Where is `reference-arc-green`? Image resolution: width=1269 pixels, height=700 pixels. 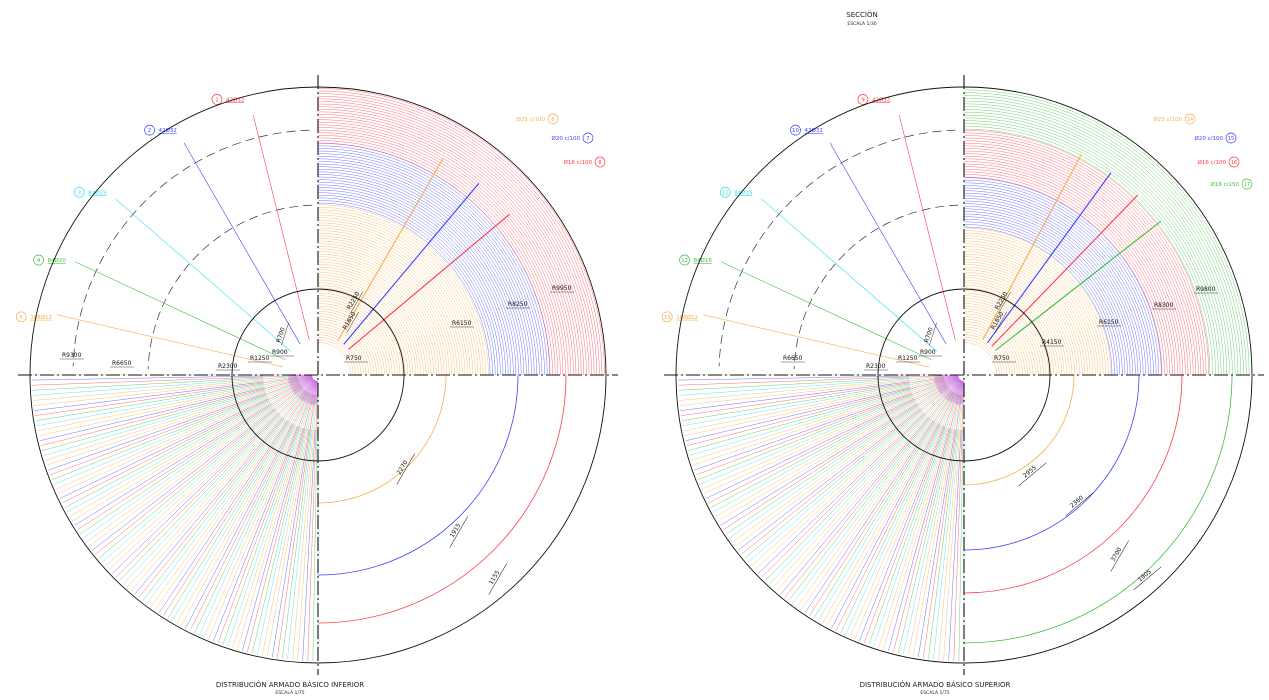
reference-arc-green is located at coordinates (1098, 509).